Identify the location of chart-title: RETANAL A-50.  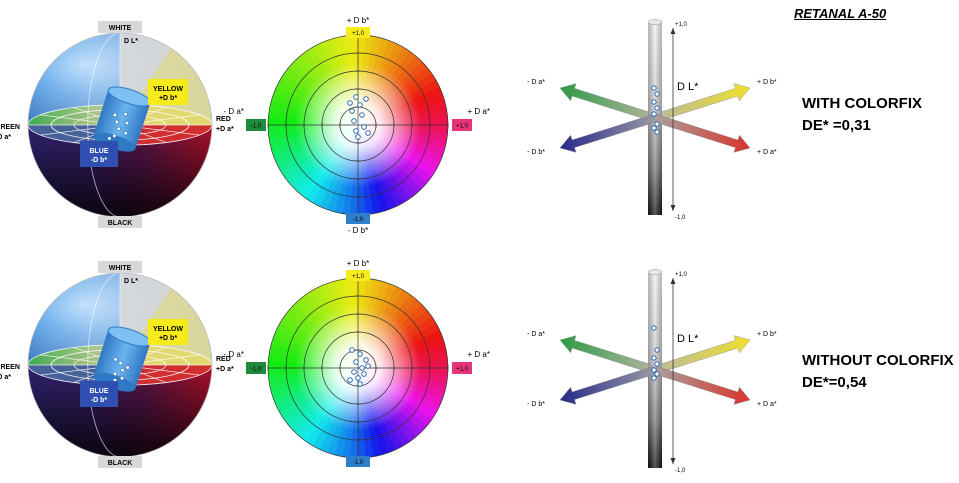
(840, 13).